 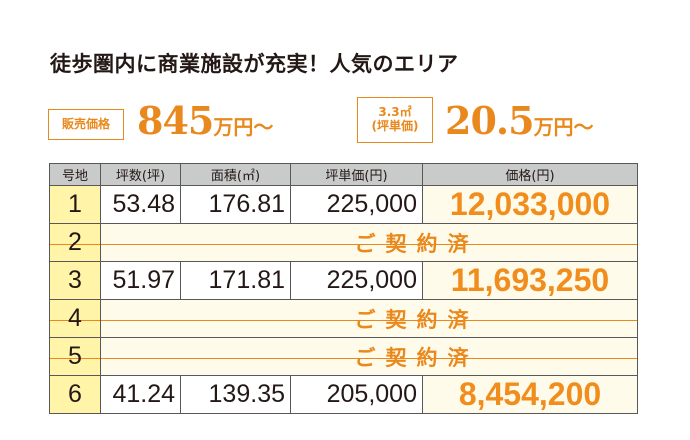 What do you see at coordinates (175, 120) in the screenshot?
I see `sale-price-value: 845` at bounding box center [175, 120].